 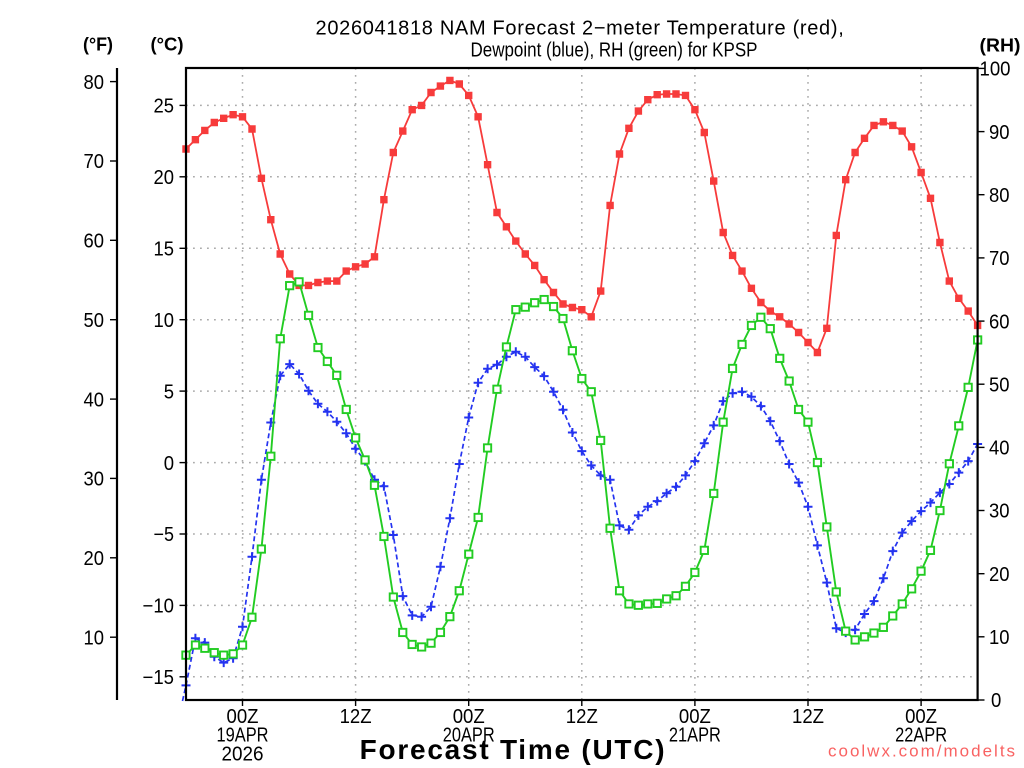 I want to click on svg-text: 19APR, so click(x=243, y=736).